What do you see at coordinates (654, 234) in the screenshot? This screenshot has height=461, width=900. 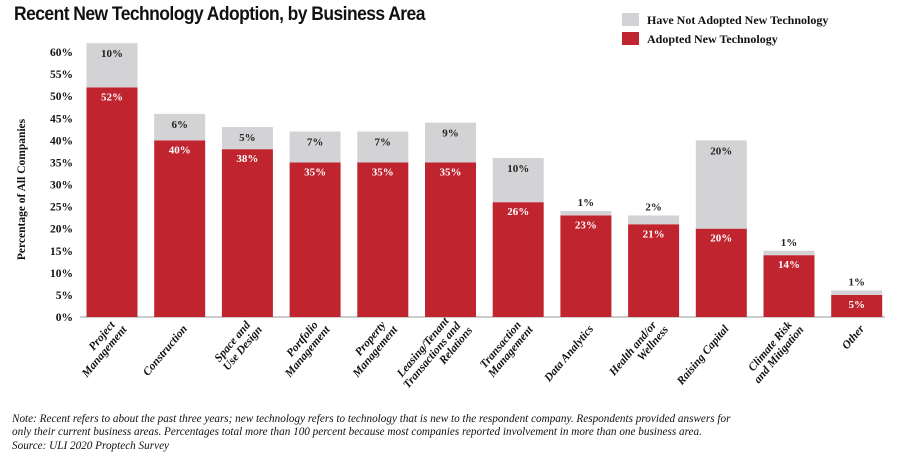 I see `data-label-adopted: 21%` at bounding box center [654, 234].